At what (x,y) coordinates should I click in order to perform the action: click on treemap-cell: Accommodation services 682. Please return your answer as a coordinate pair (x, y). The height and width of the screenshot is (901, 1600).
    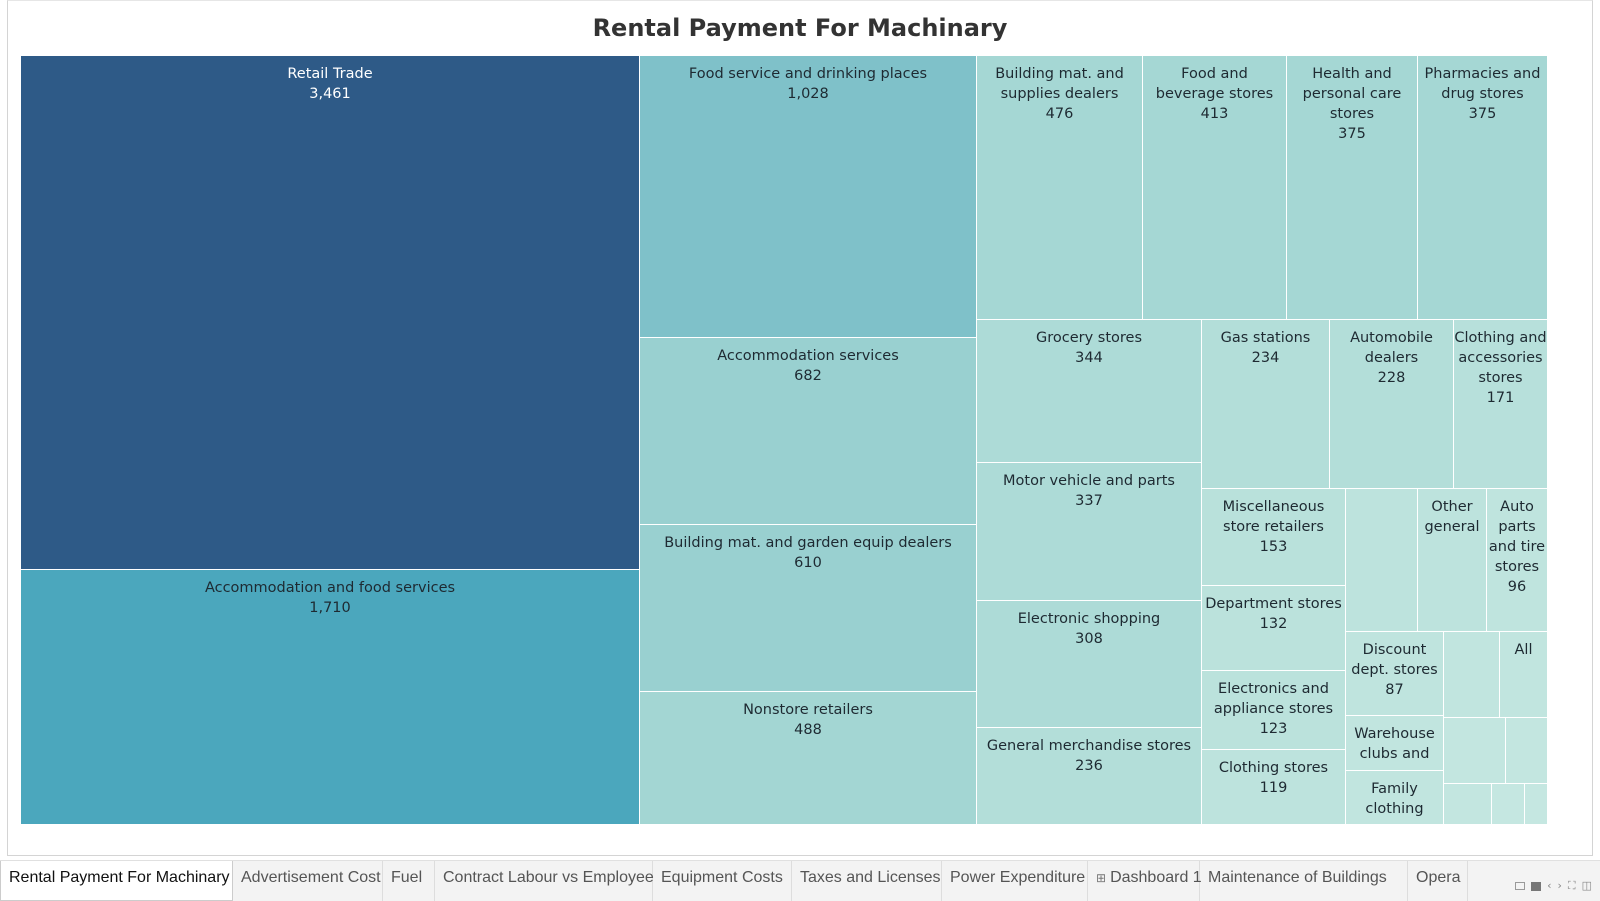
    Looking at the image, I should click on (808, 431).